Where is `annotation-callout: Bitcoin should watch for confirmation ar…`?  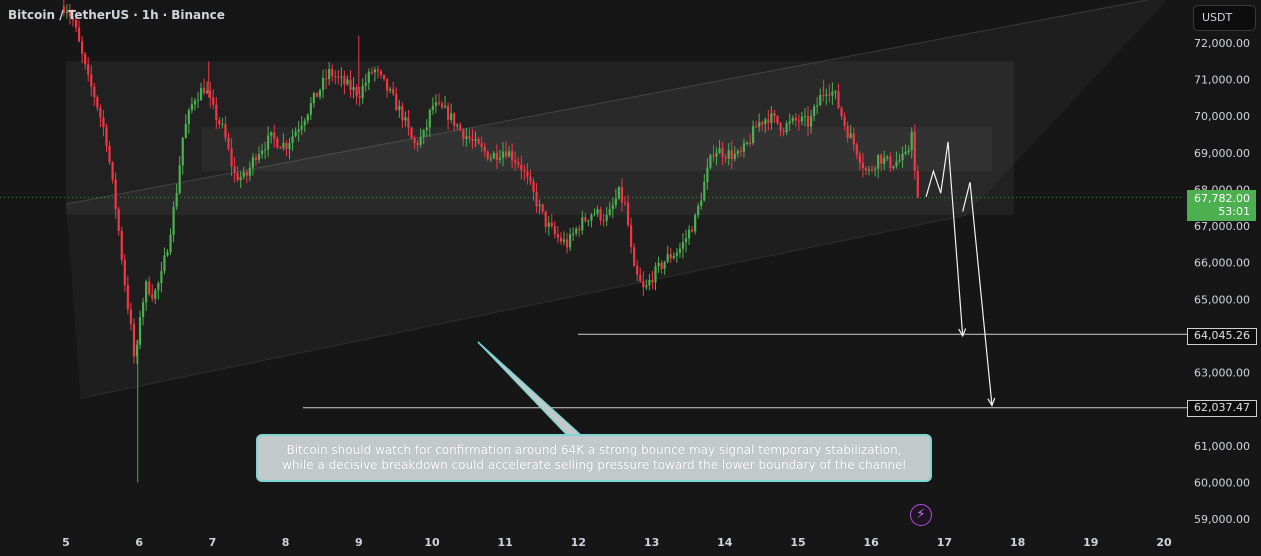 annotation-callout: Bitcoin should watch for confirmation ar… is located at coordinates (594, 458).